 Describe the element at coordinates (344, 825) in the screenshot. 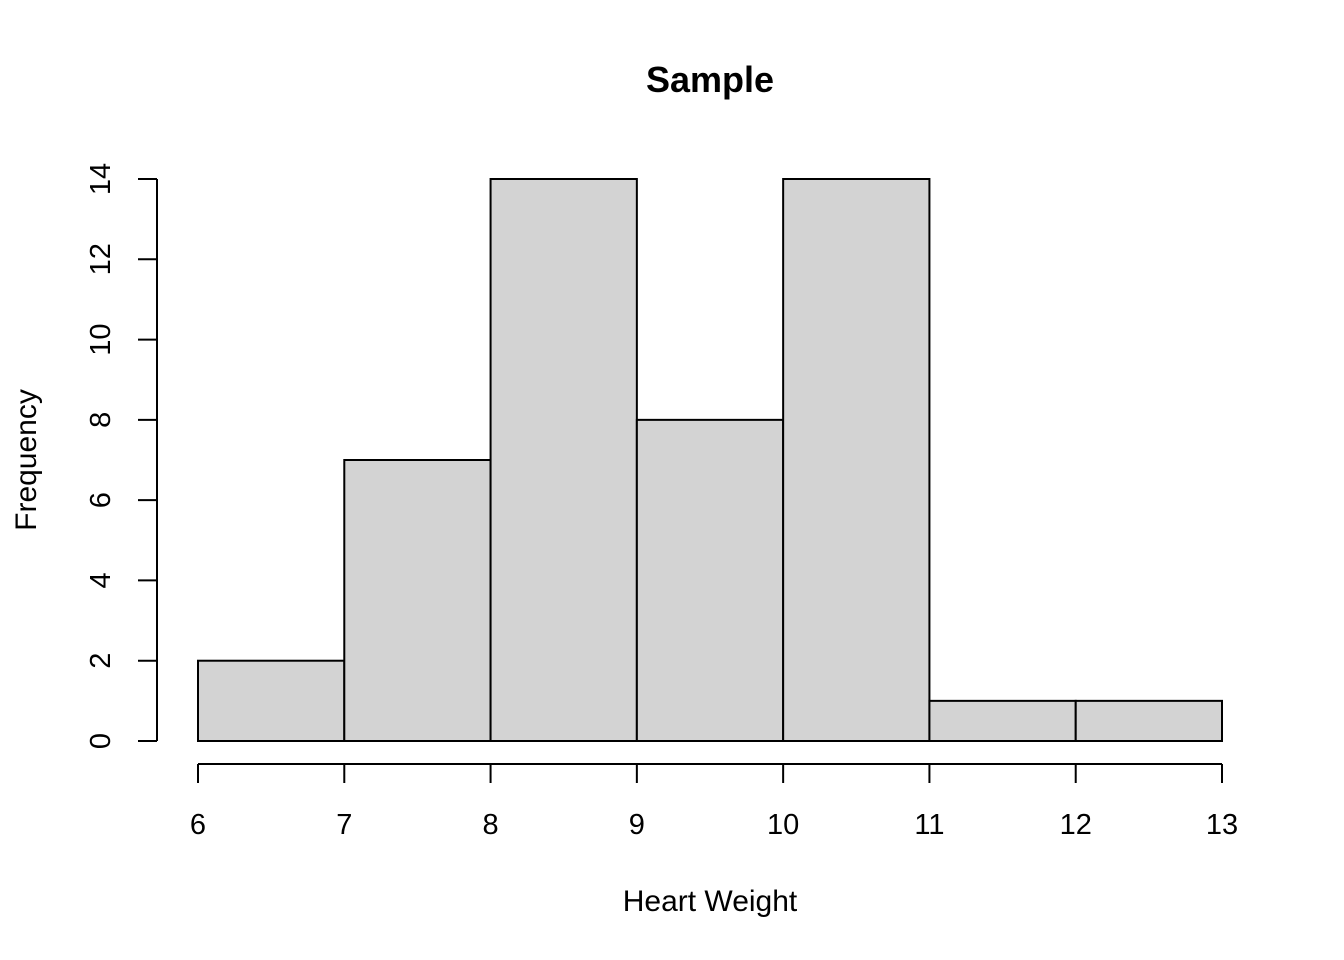

I see `x-tick-label-7: 7` at that location.